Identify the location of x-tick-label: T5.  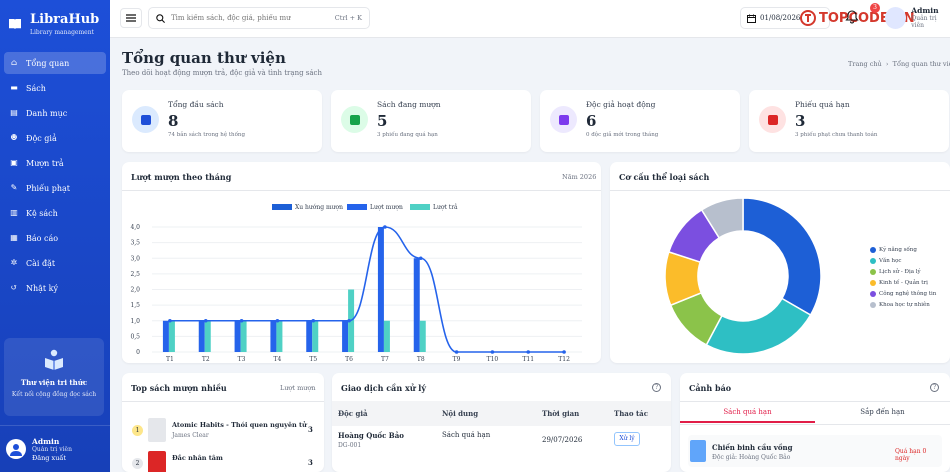
(313, 359).